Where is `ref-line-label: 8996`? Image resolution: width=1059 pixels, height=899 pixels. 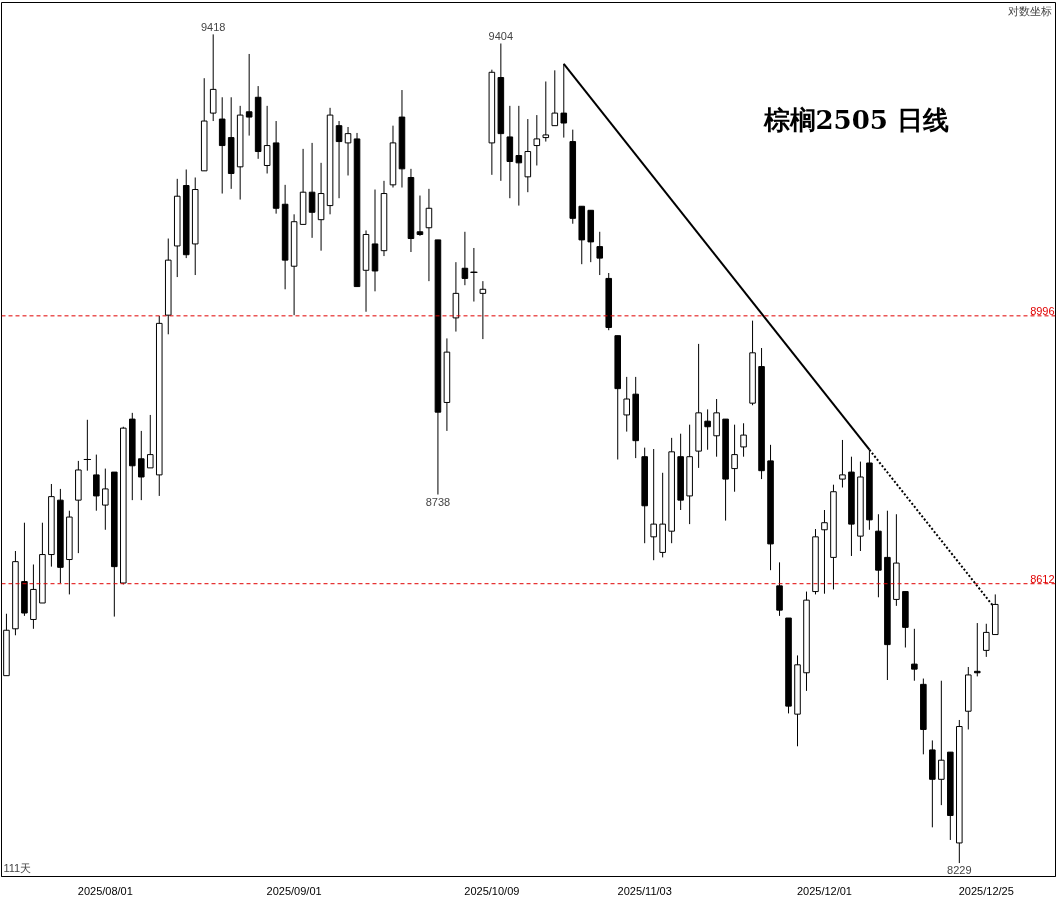 ref-line-label: 8996 is located at coordinates (1042, 310).